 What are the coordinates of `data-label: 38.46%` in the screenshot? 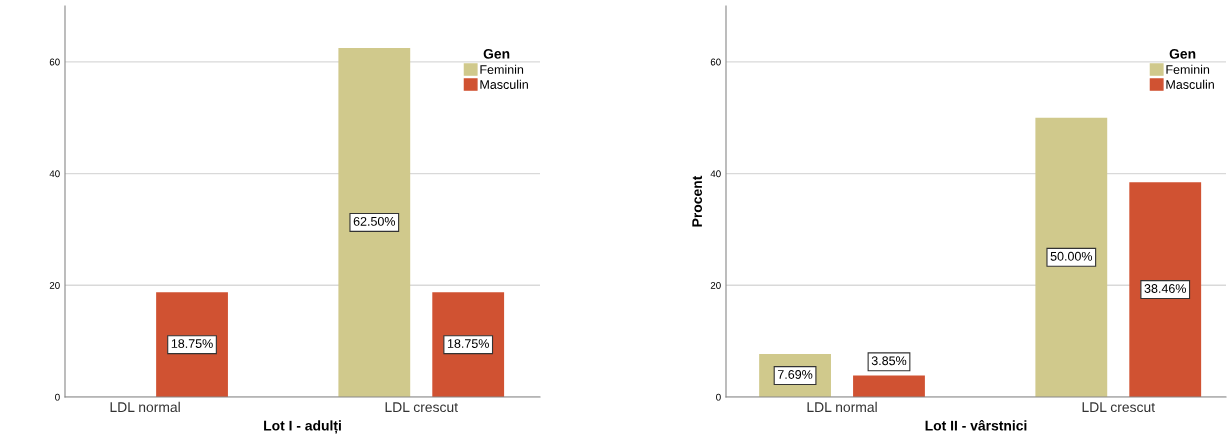 It's located at (1165, 288).